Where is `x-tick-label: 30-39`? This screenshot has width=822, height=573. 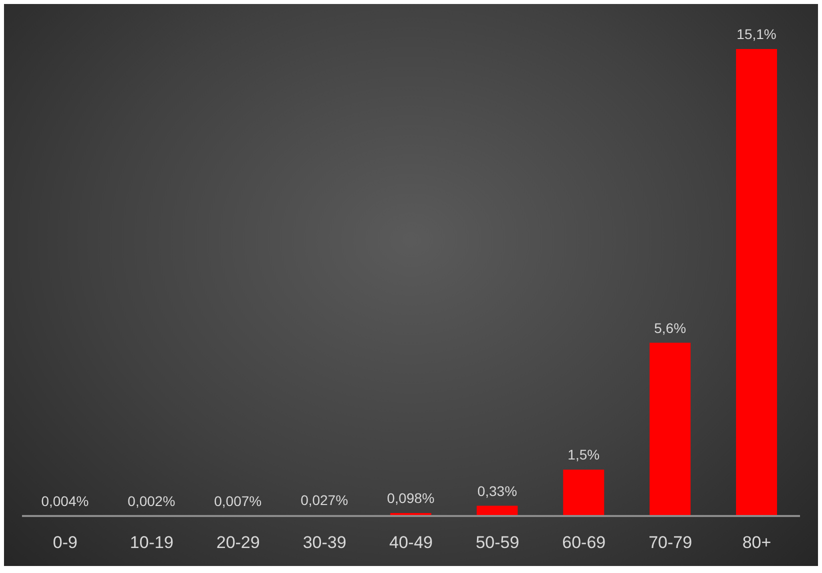
x-tick-label: 30-39 is located at coordinates (324, 542).